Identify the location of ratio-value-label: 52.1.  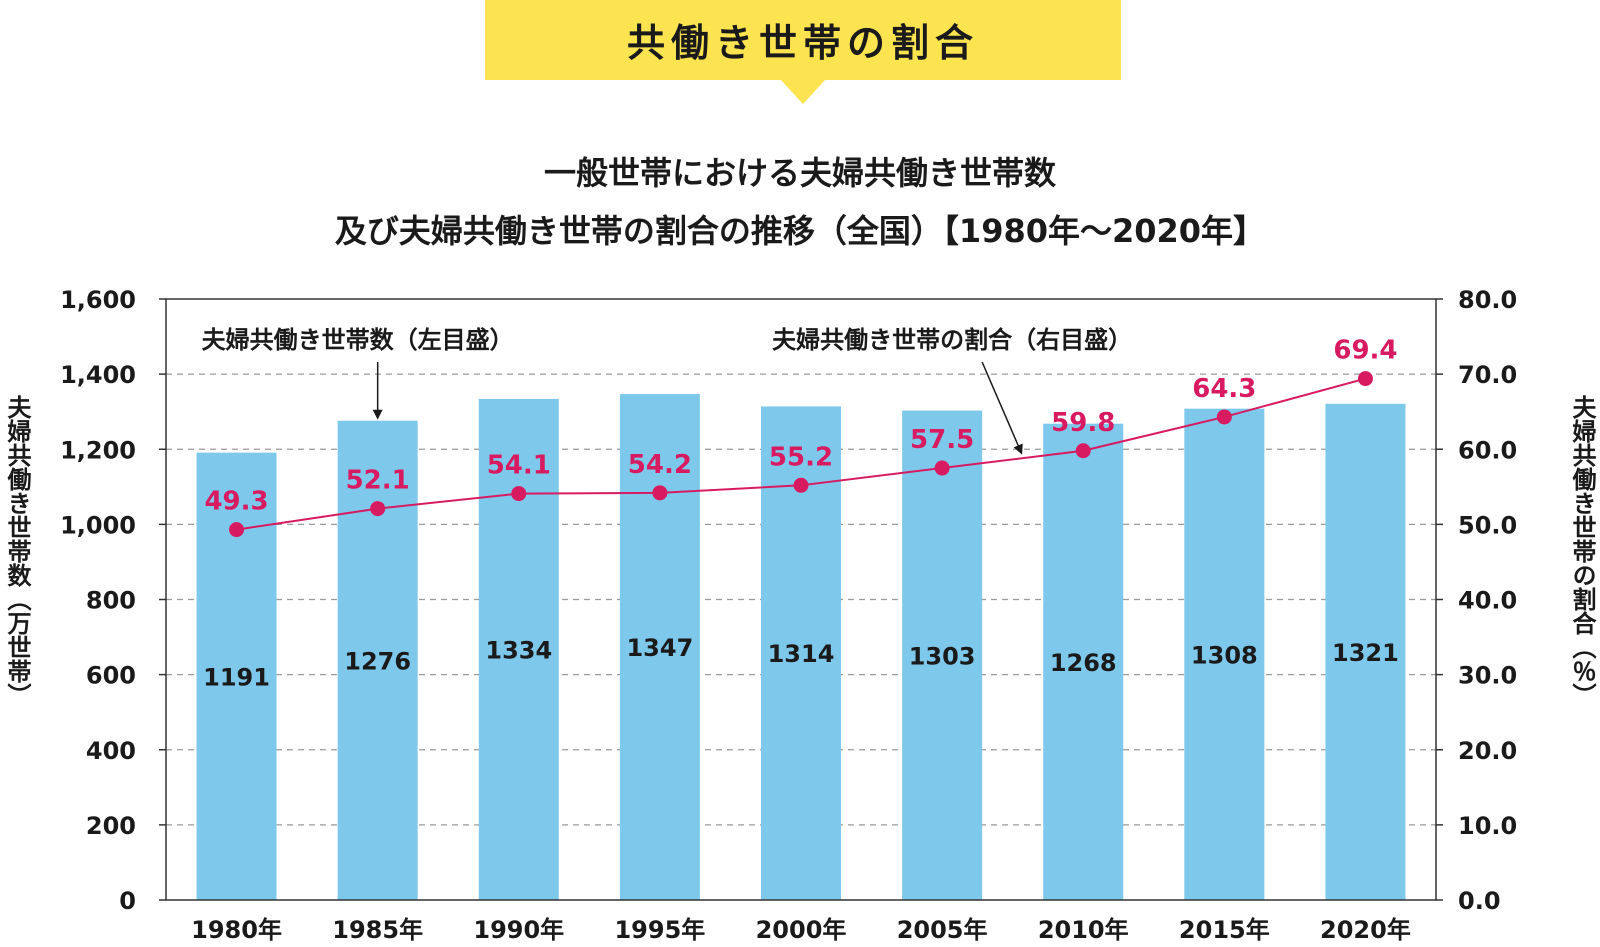
(378, 481).